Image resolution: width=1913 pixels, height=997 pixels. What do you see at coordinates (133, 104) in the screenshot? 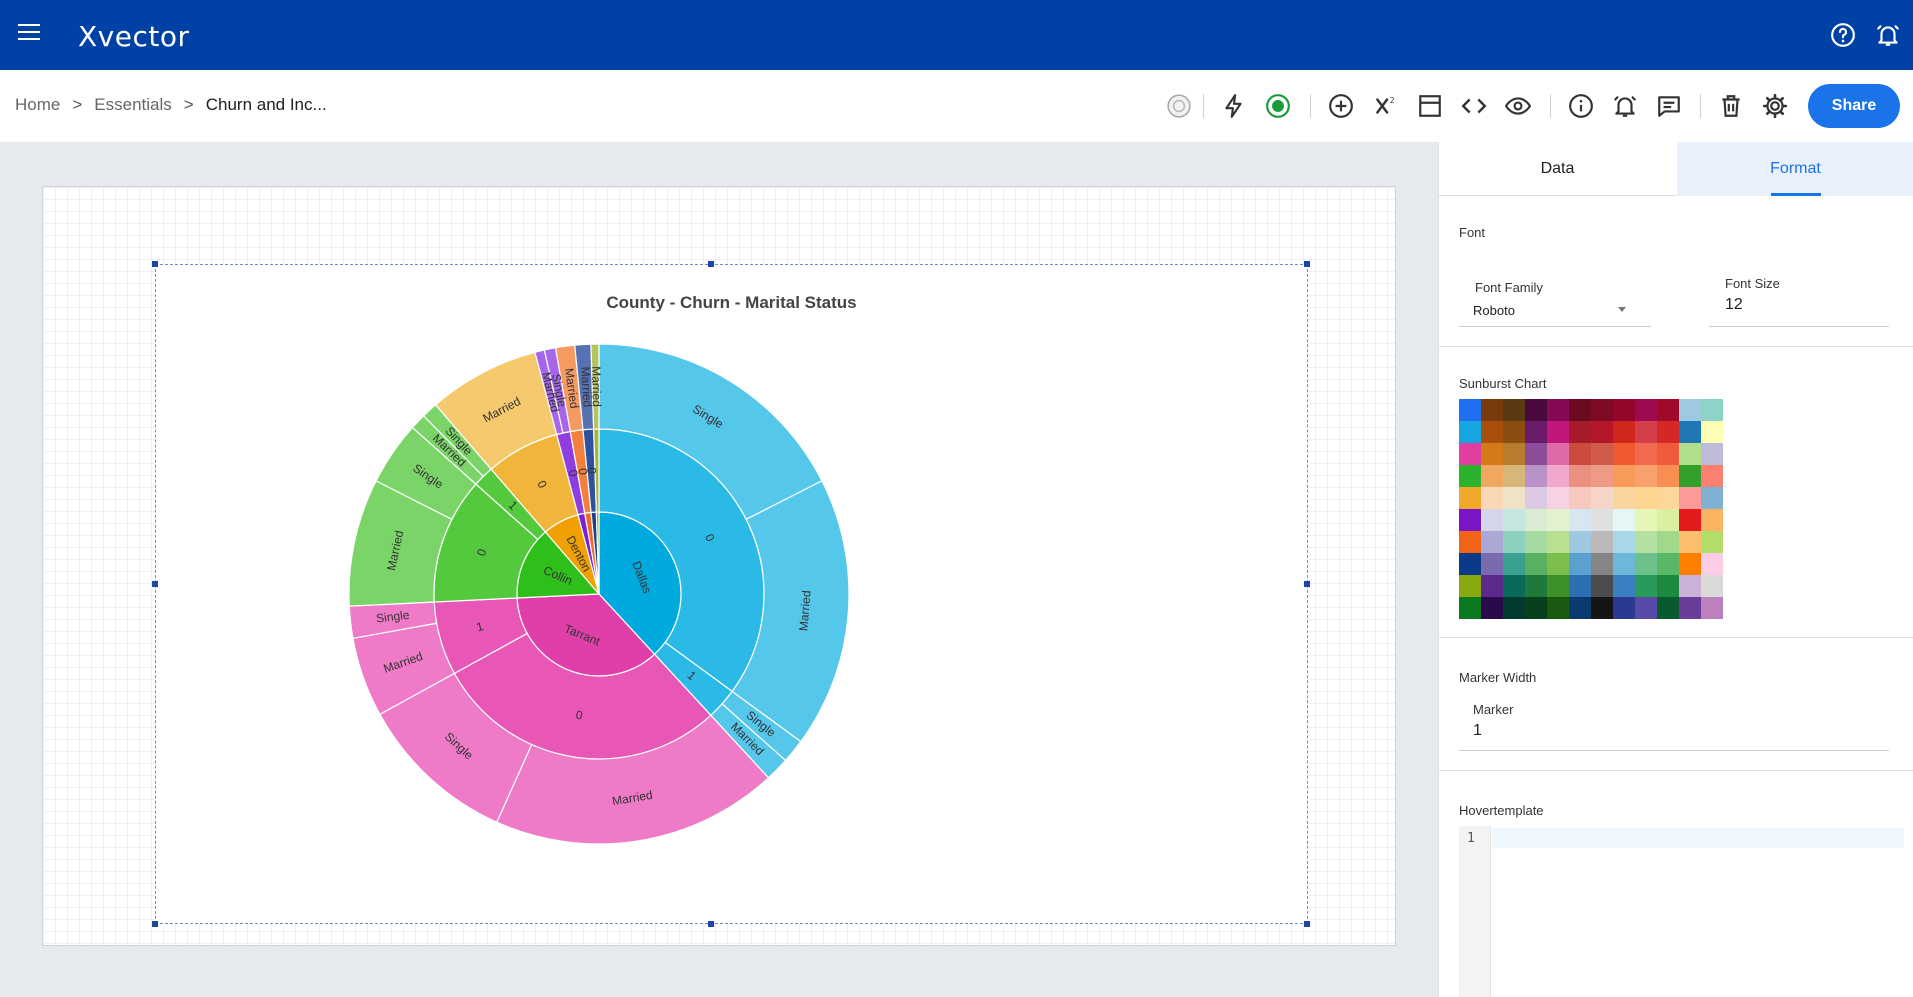
I see `breadcrumb-essentials: Essentials` at bounding box center [133, 104].